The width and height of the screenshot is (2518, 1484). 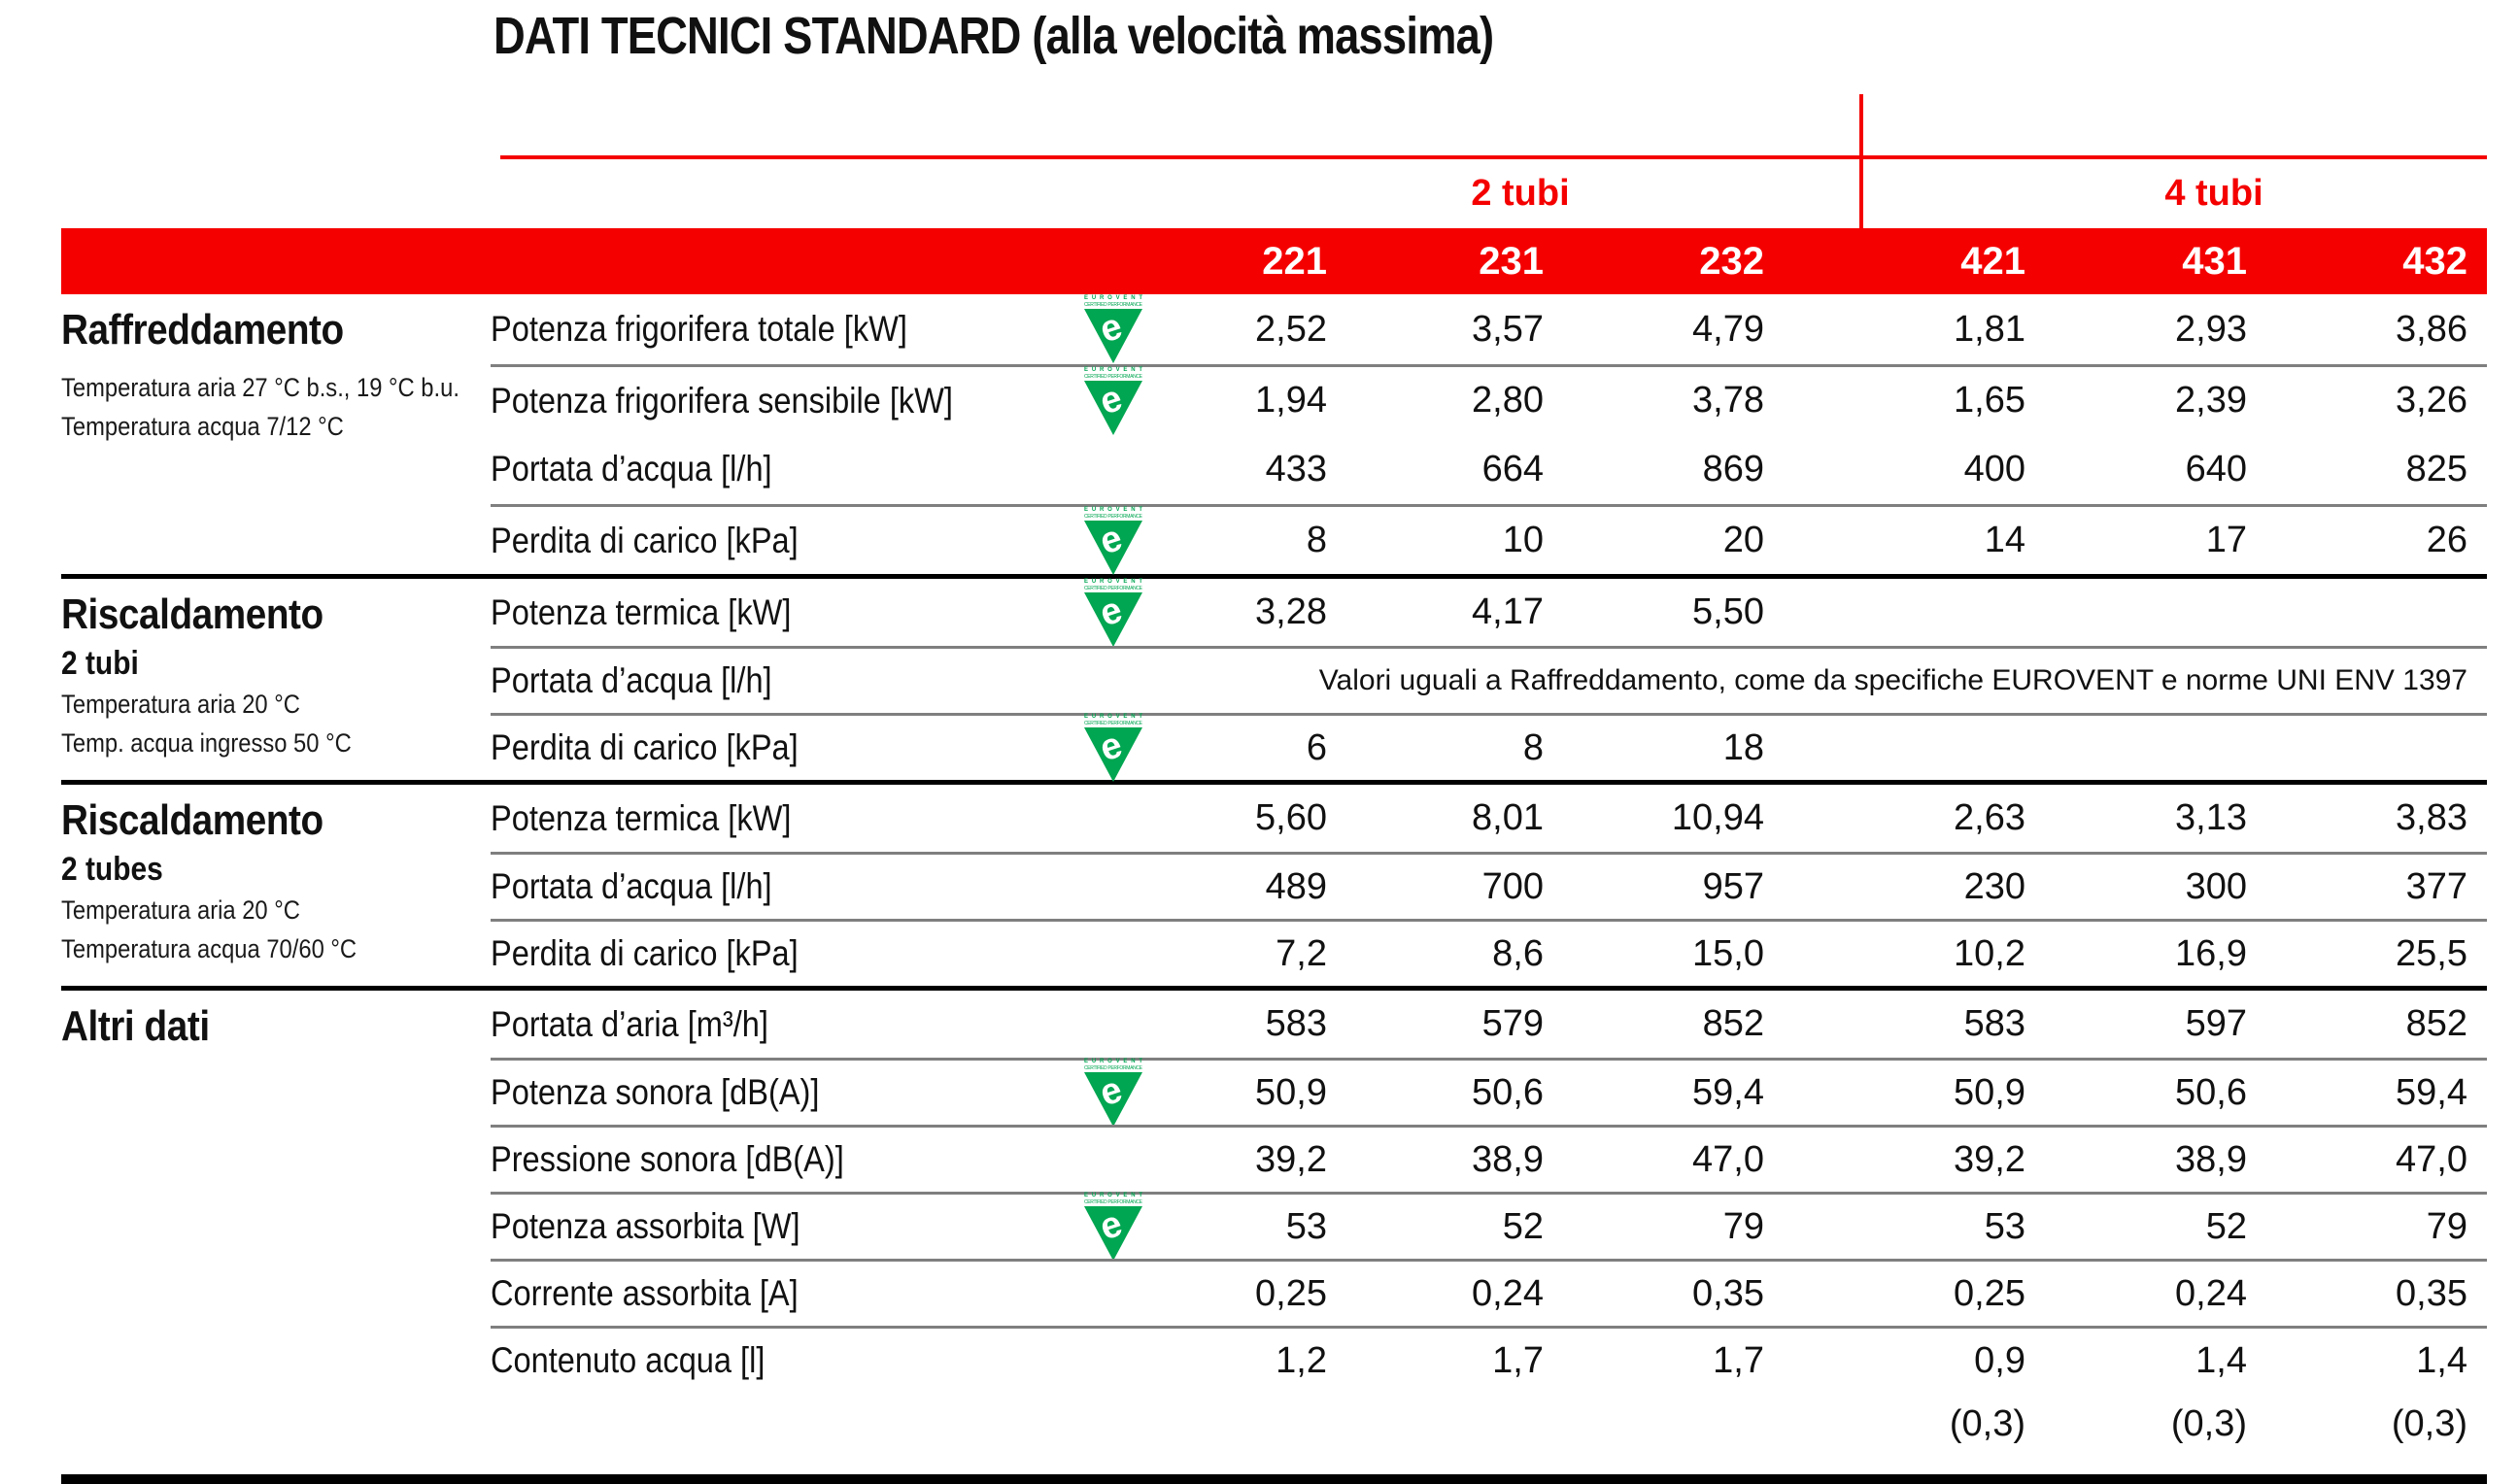 What do you see at coordinates (1316, 540) in the screenshot?
I see `cell-value: 8` at bounding box center [1316, 540].